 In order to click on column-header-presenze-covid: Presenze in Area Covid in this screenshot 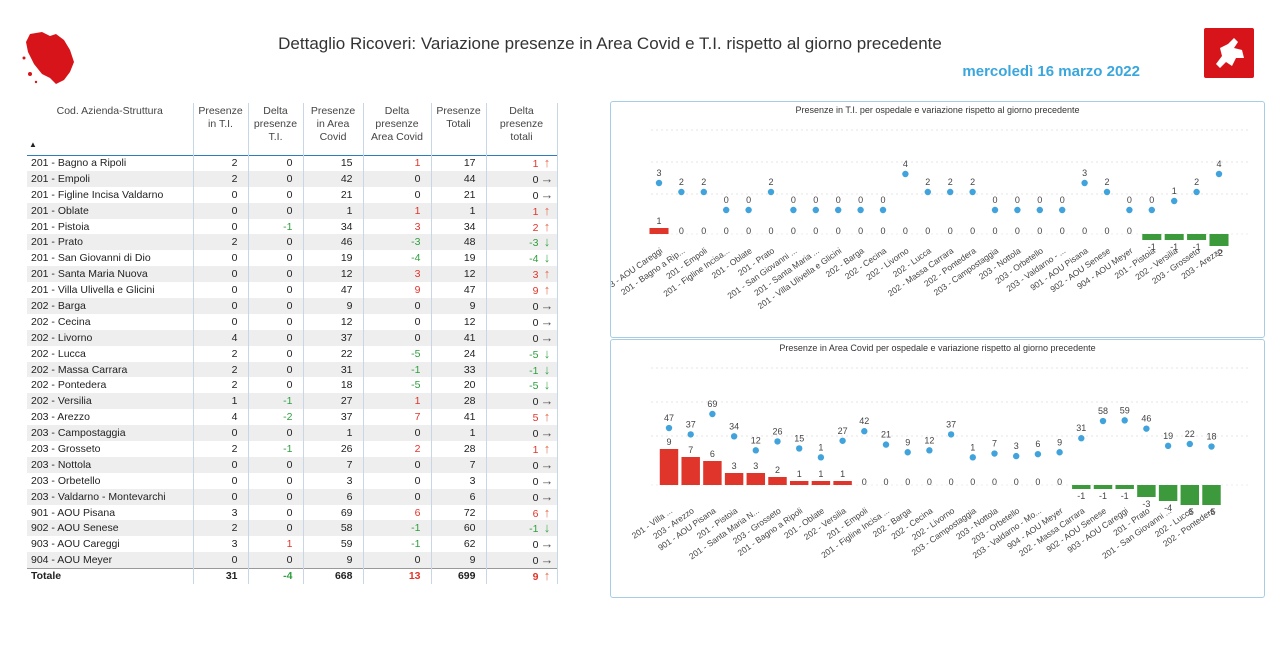, I will do `click(333, 129)`.